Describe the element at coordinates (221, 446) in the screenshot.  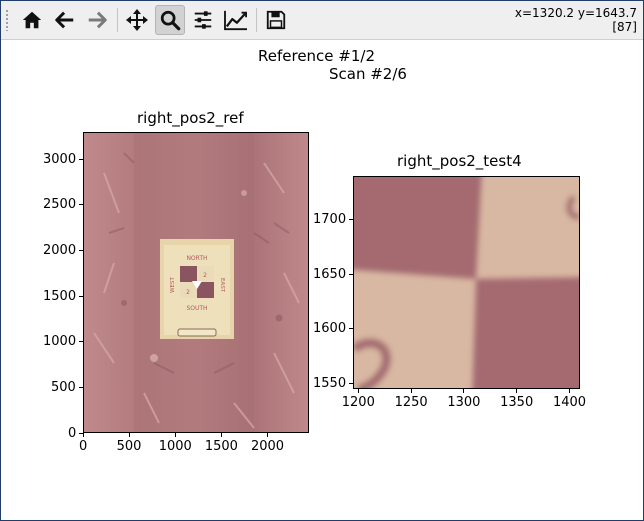
I see `x-tick-label: 1500` at that location.